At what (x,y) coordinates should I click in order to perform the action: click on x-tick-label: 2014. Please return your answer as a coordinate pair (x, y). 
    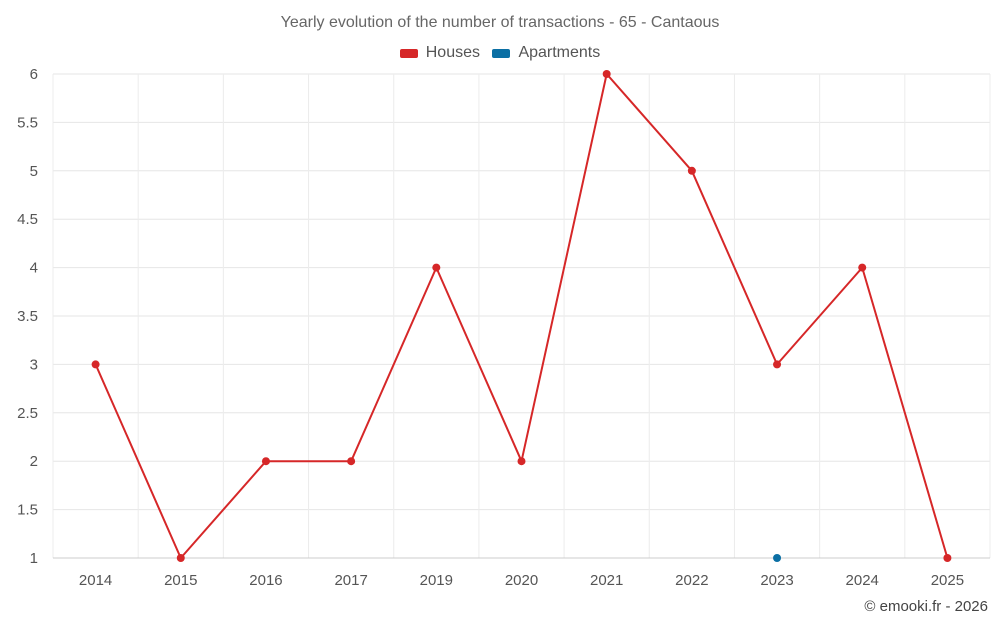
    Looking at the image, I should click on (95, 580).